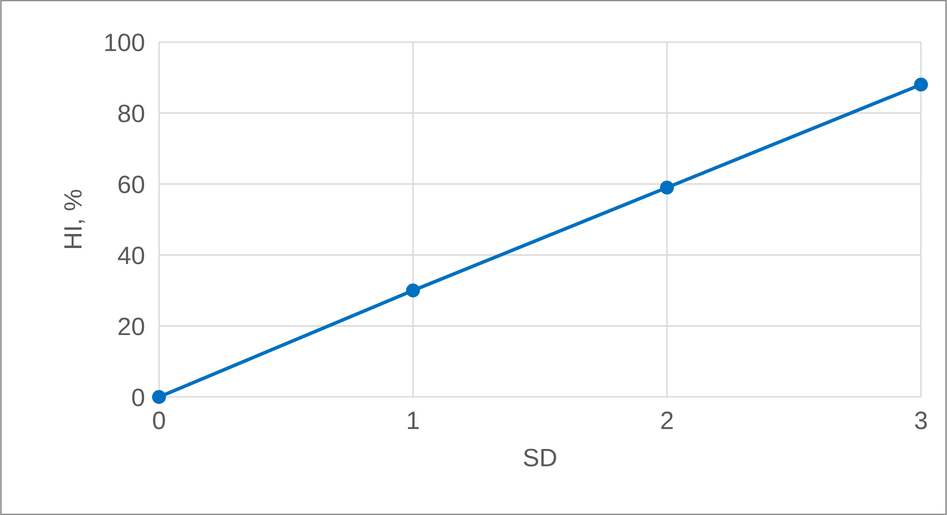 This screenshot has height=515, width=947. What do you see at coordinates (131, 255) in the screenshot?
I see `y-tick-label: 40` at bounding box center [131, 255].